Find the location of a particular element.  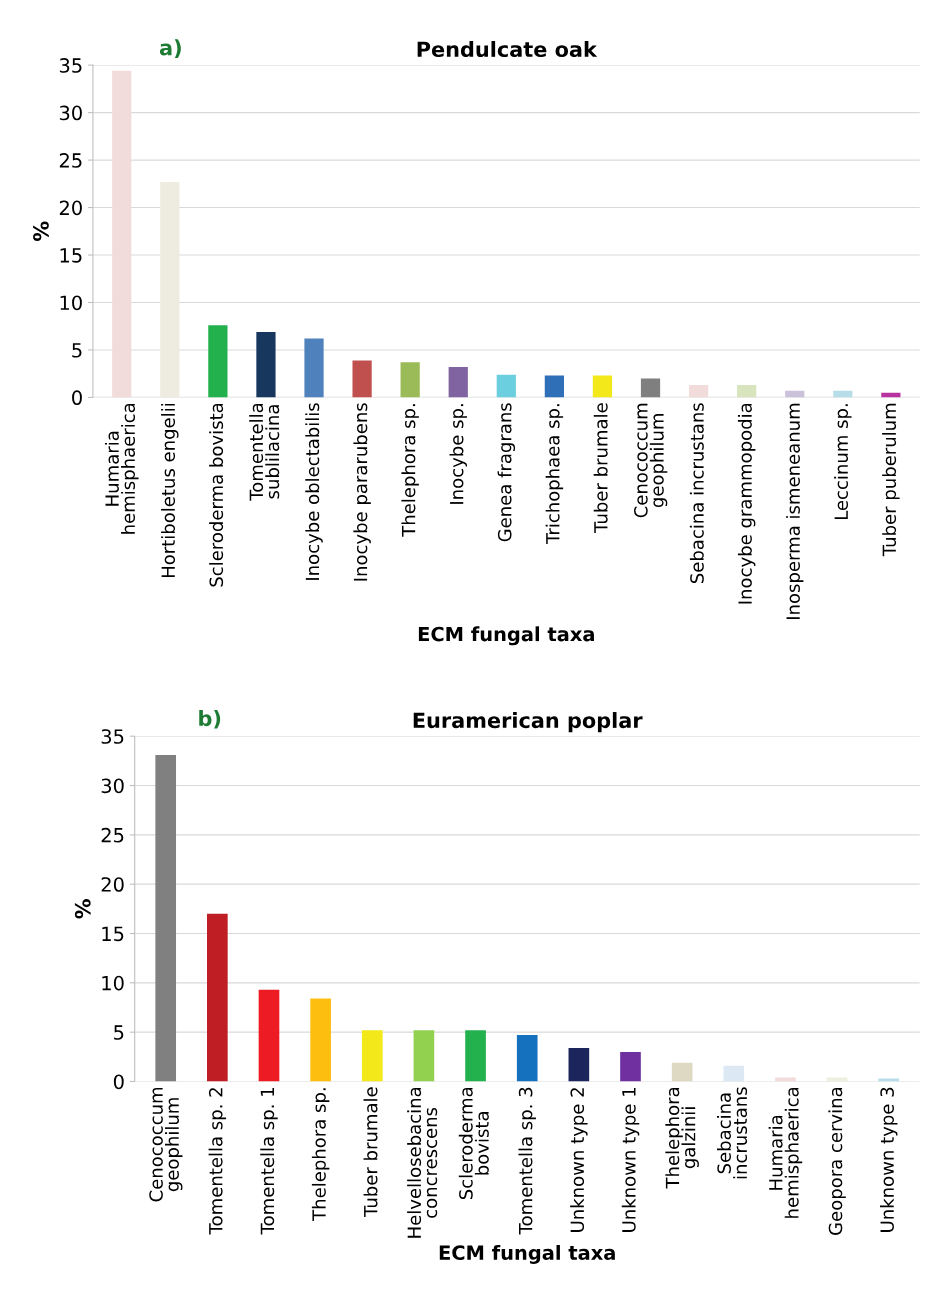

x-tick-label: Unknown type 2 is located at coordinates (579, 1160).